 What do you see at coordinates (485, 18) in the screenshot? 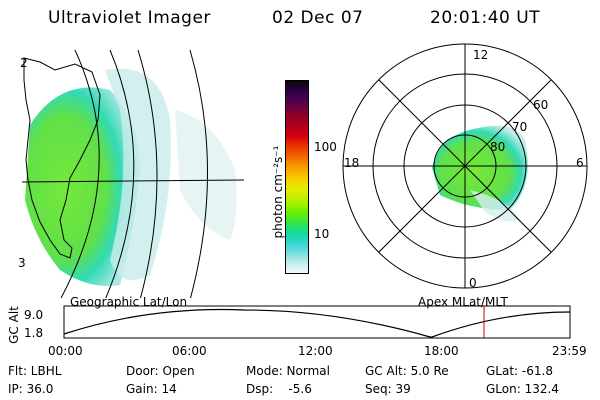
I see `time-label: 20:01:40 UT` at bounding box center [485, 18].